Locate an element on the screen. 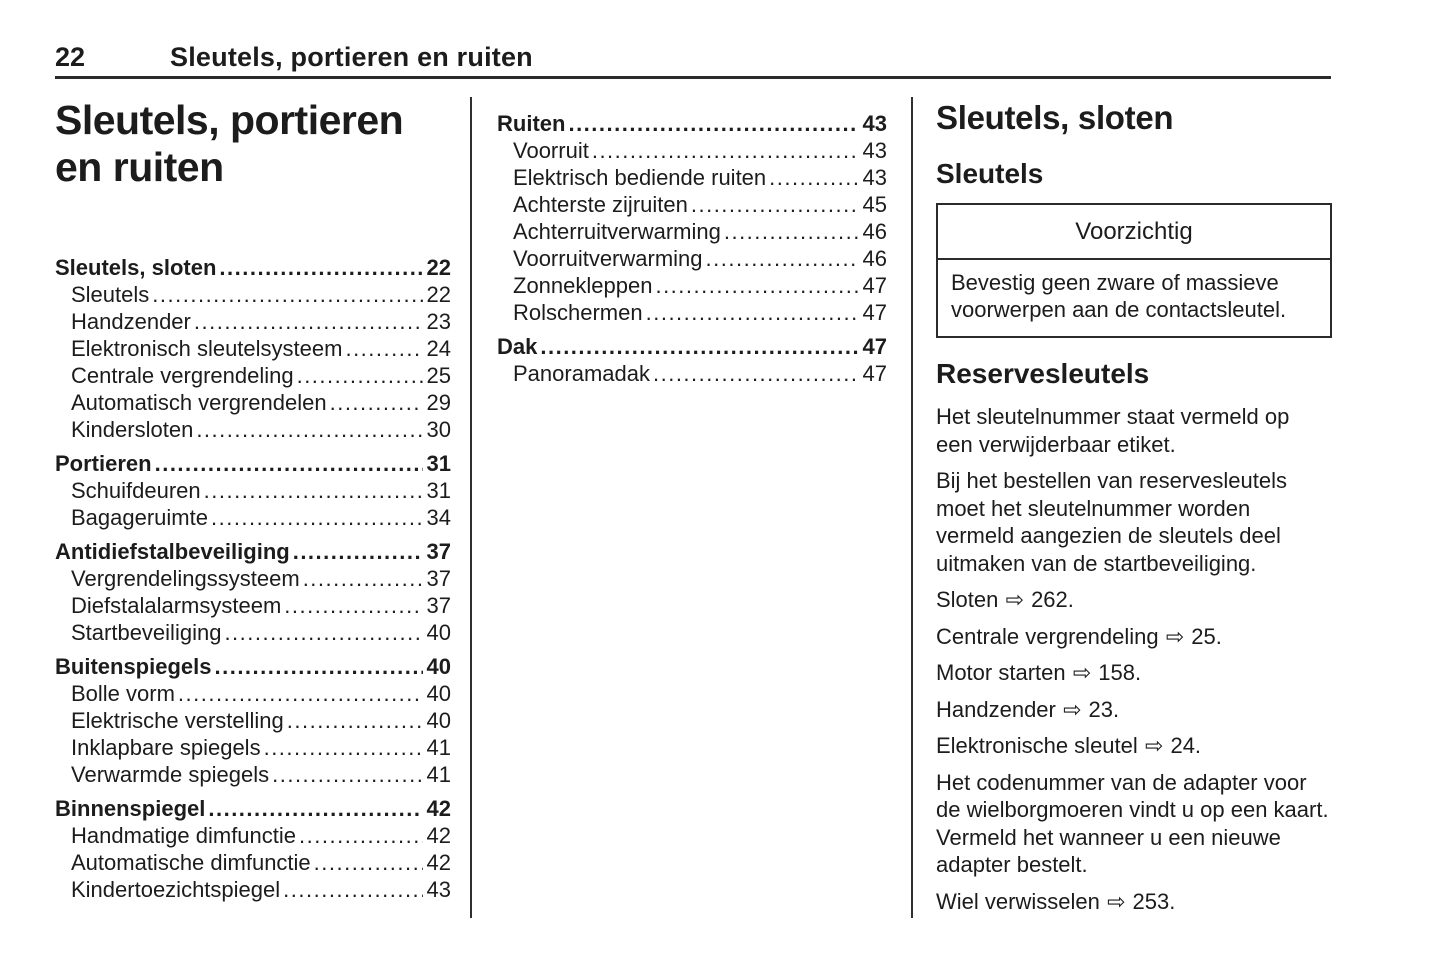  toc-entry: Portieren 31 is located at coordinates (253, 463).